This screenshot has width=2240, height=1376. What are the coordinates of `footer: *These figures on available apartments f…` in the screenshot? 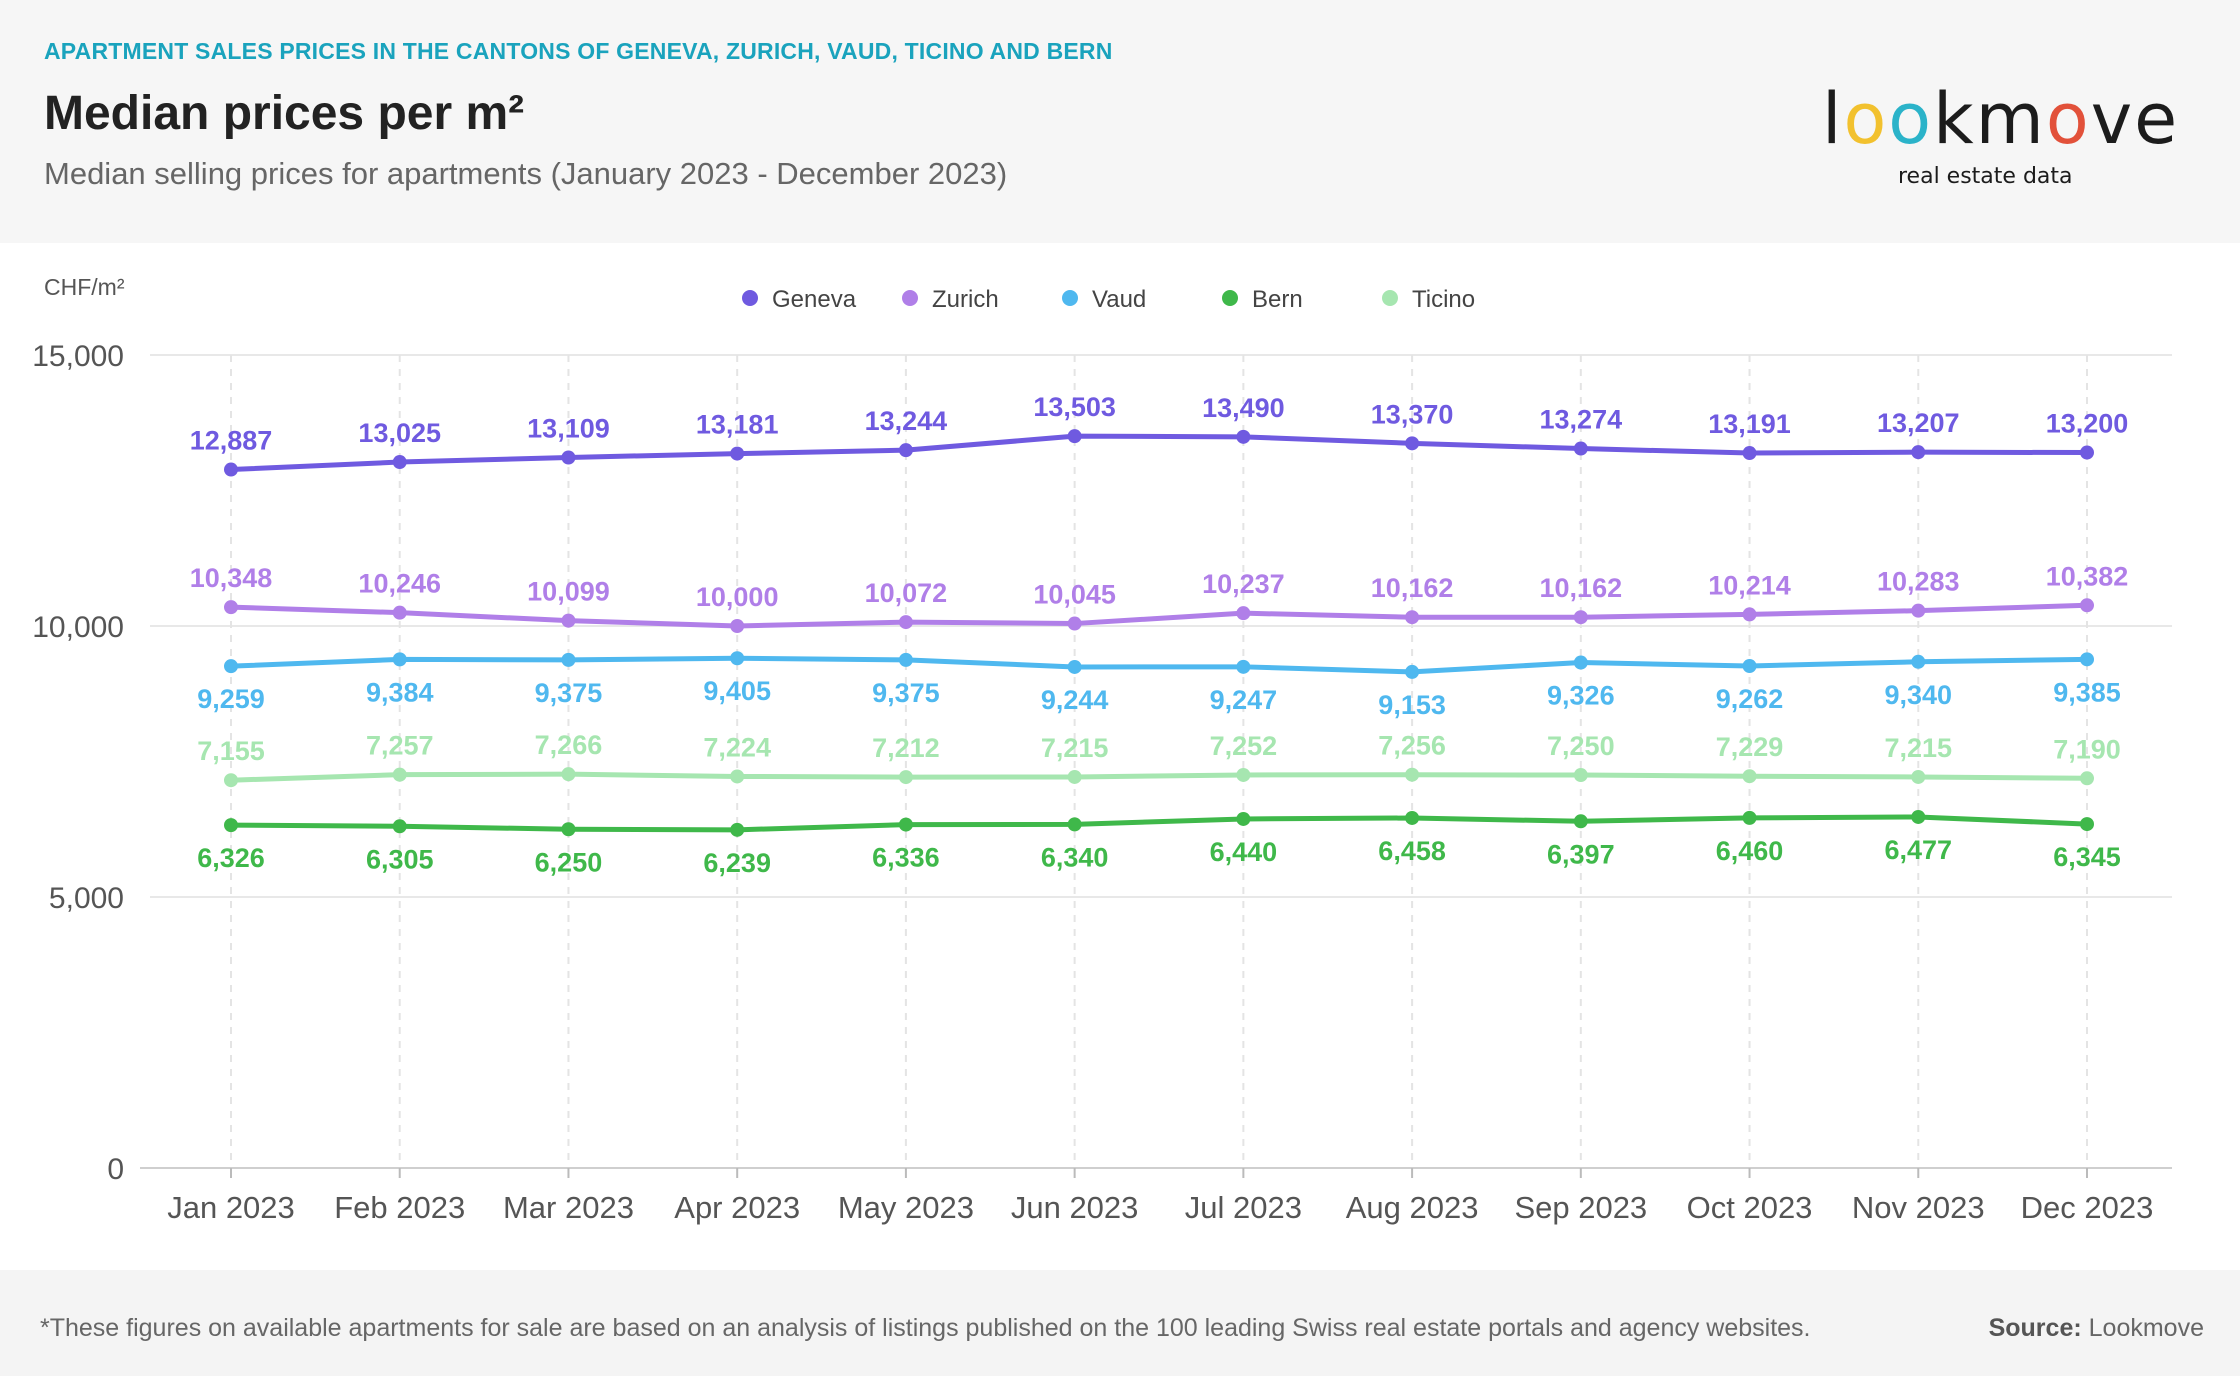 It's located at (1120, 1323).